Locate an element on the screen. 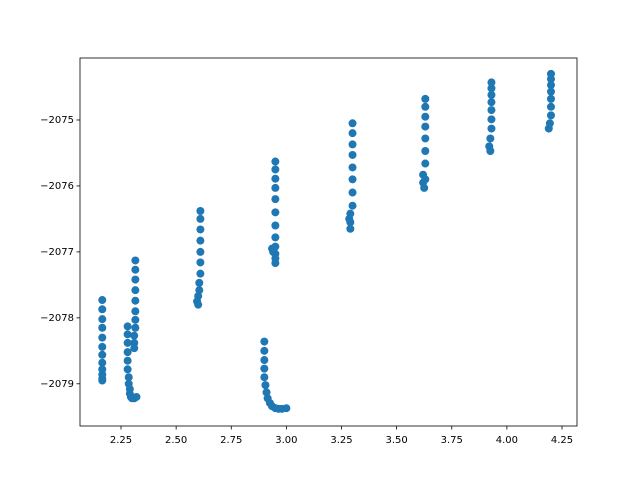 The width and height of the screenshot is (640, 480). y-tick-label: −2077 is located at coordinates (57, 252).